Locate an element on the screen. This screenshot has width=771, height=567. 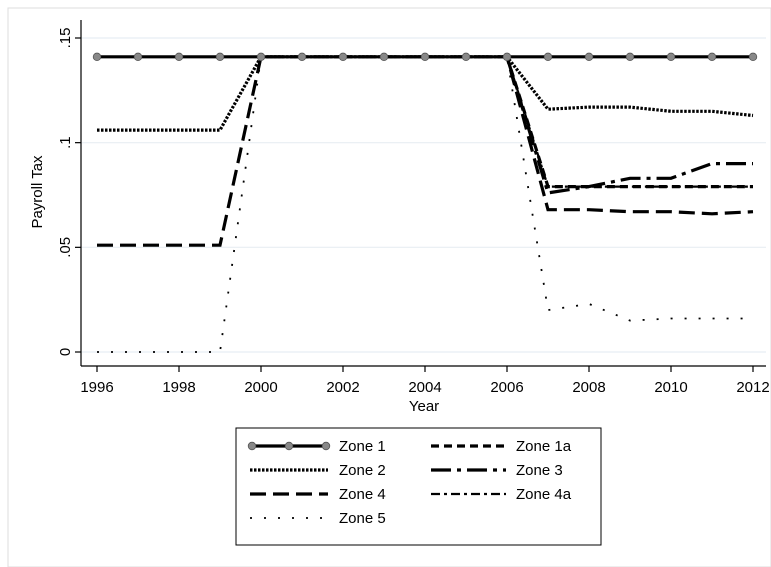
x-tick-label: 2002 is located at coordinates (342, 387).